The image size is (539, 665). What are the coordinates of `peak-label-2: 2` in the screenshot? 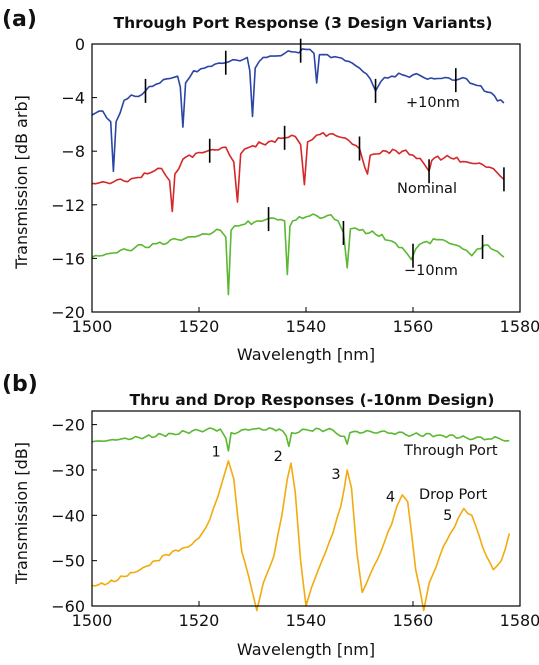 It's located at (278, 457).